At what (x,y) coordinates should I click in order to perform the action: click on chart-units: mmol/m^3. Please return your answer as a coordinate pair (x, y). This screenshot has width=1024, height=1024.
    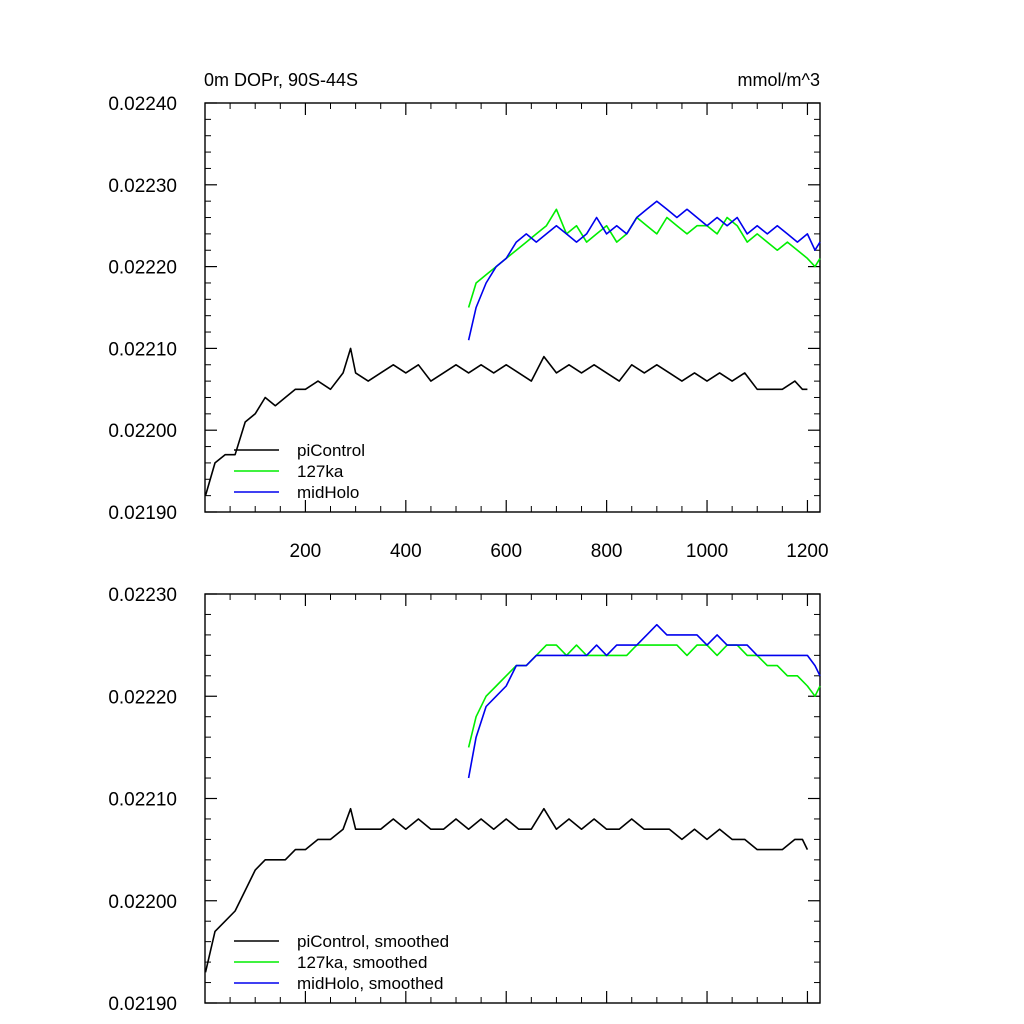
    Looking at the image, I should click on (779, 80).